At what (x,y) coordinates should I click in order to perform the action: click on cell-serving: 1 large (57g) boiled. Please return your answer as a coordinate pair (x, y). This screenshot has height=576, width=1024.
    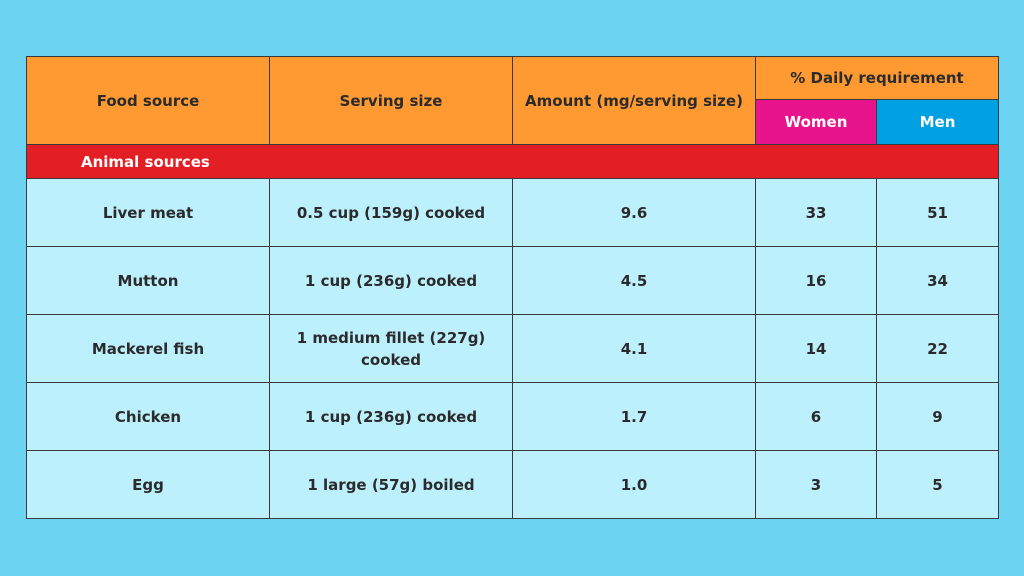
    Looking at the image, I should click on (391, 484).